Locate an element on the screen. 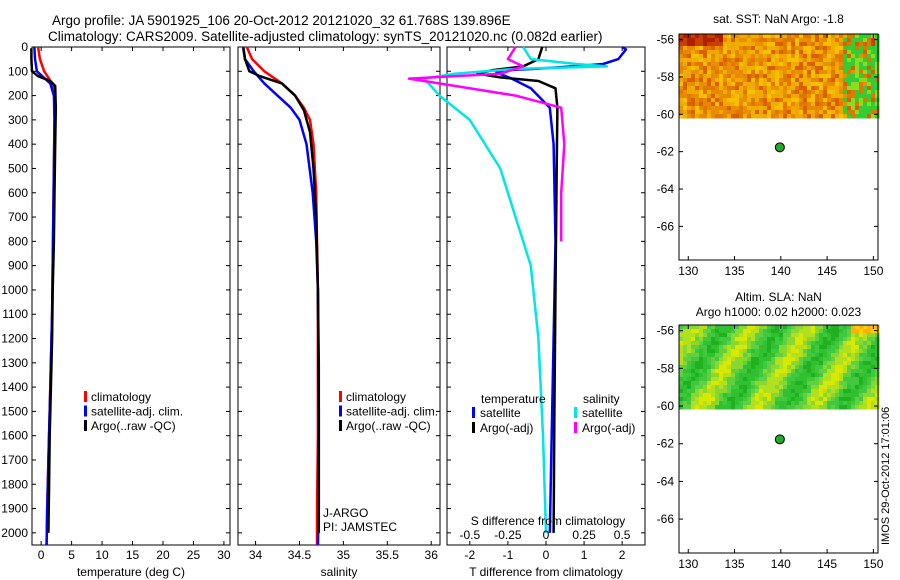 This screenshot has width=900, height=580. y-tick-label: 100 is located at coordinates (18, 71).